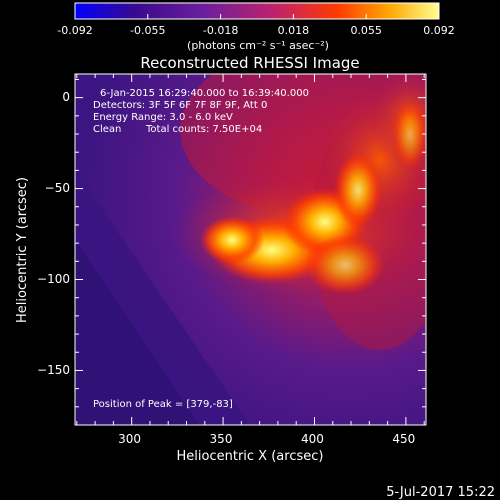  Describe the element at coordinates (22, 250) in the screenshot. I see `y-axis-label: Heliocentric Y (arcsec)` at that location.